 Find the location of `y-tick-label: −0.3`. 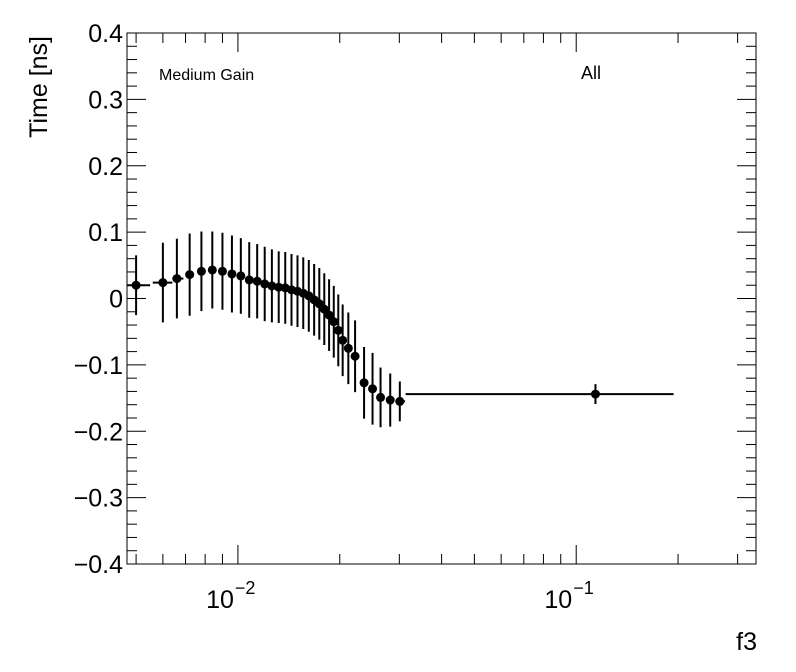

y-tick-label: −0.3 is located at coordinates (98, 499).